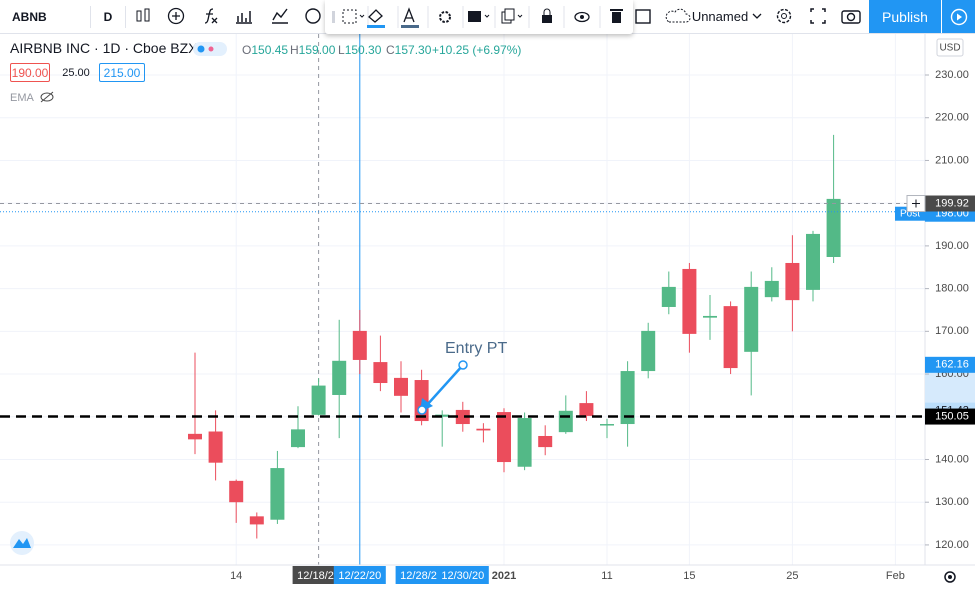 The width and height of the screenshot is (975, 593). What do you see at coordinates (410, 26) in the screenshot?
I see `text-color` at bounding box center [410, 26].